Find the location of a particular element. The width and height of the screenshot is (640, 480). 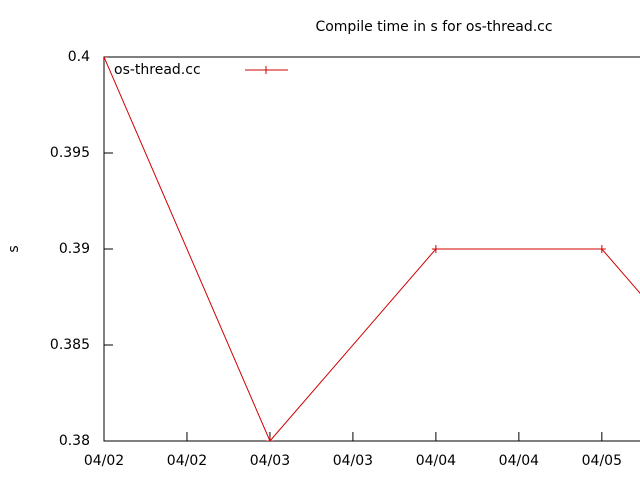

y-axis-label: s is located at coordinates (14, 248).